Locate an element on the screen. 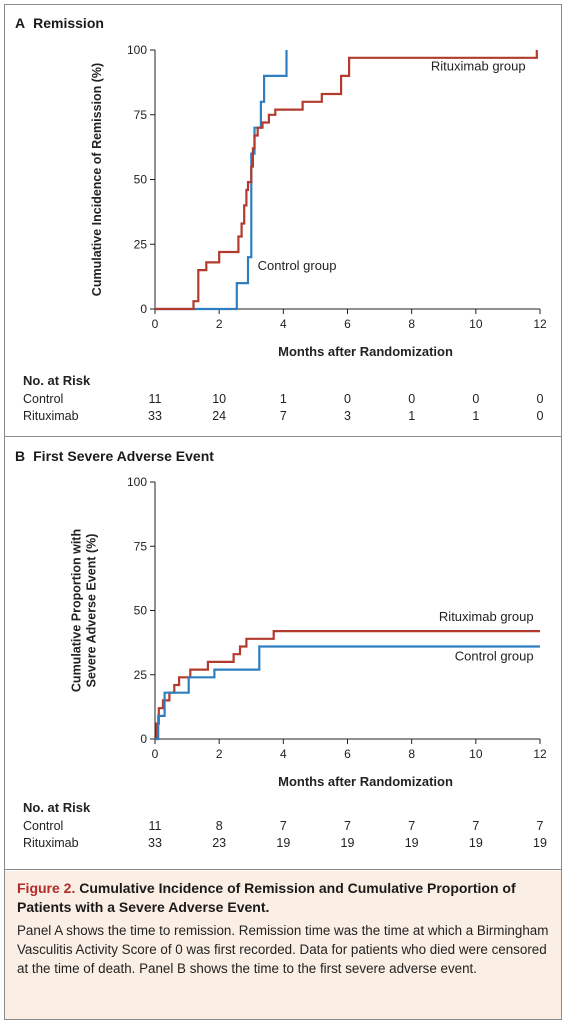 The image size is (568, 1024). panel-a-title: A Remission is located at coordinates (59, 23).